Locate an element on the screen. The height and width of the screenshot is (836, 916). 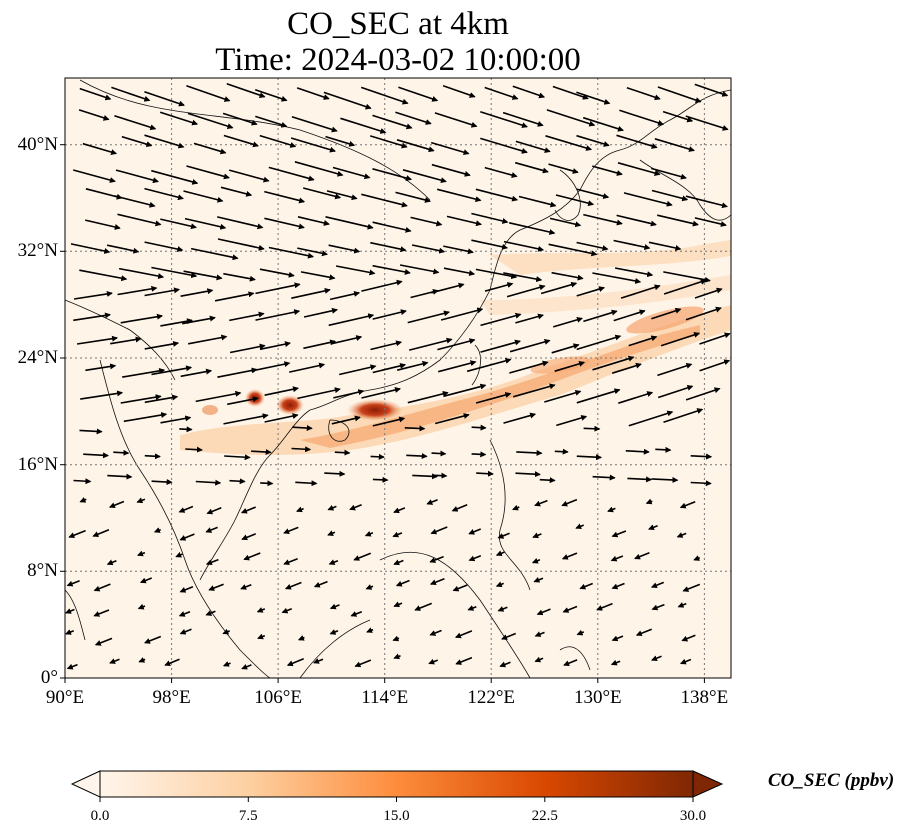
lat-tick-8n: 8°N is located at coordinates (42, 570).